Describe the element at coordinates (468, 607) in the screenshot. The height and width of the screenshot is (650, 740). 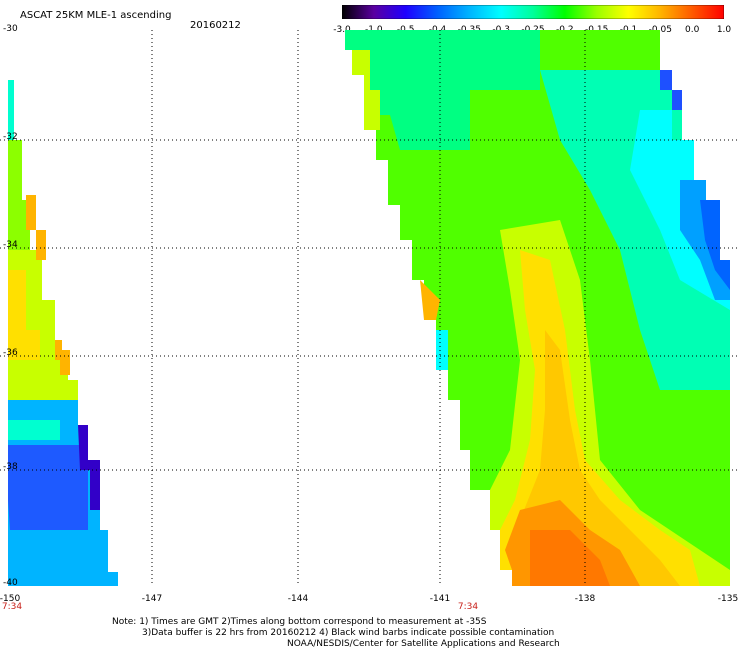
I see `swath-time-right: 7:34` at that location.